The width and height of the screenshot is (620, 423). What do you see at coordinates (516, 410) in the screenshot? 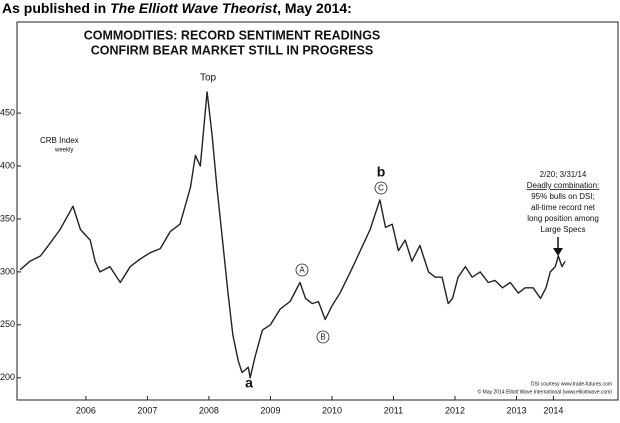
I see `x-tick-label: 2013` at bounding box center [516, 410].